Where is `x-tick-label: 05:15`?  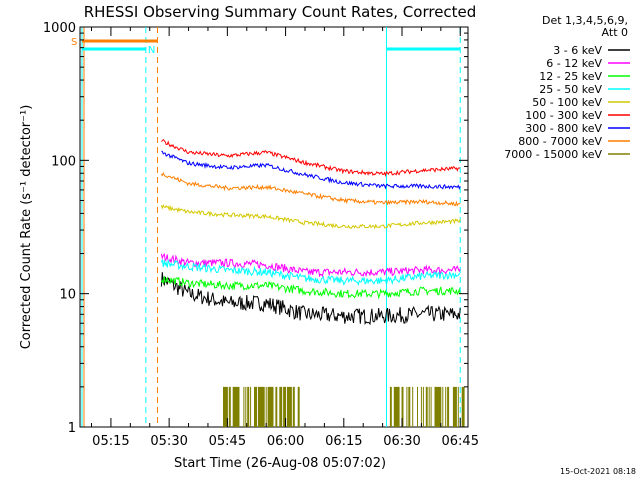
x-tick-label: 05:15 is located at coordinates (110, 441).